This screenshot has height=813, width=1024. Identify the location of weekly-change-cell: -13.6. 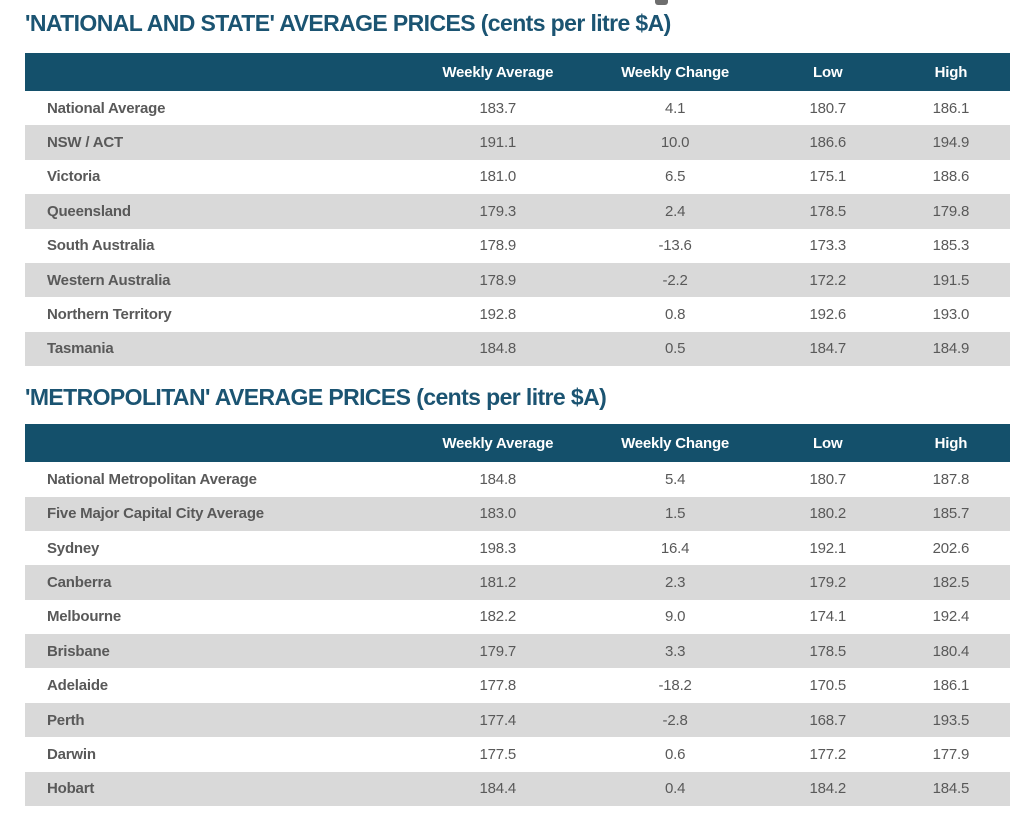
(675, 246).